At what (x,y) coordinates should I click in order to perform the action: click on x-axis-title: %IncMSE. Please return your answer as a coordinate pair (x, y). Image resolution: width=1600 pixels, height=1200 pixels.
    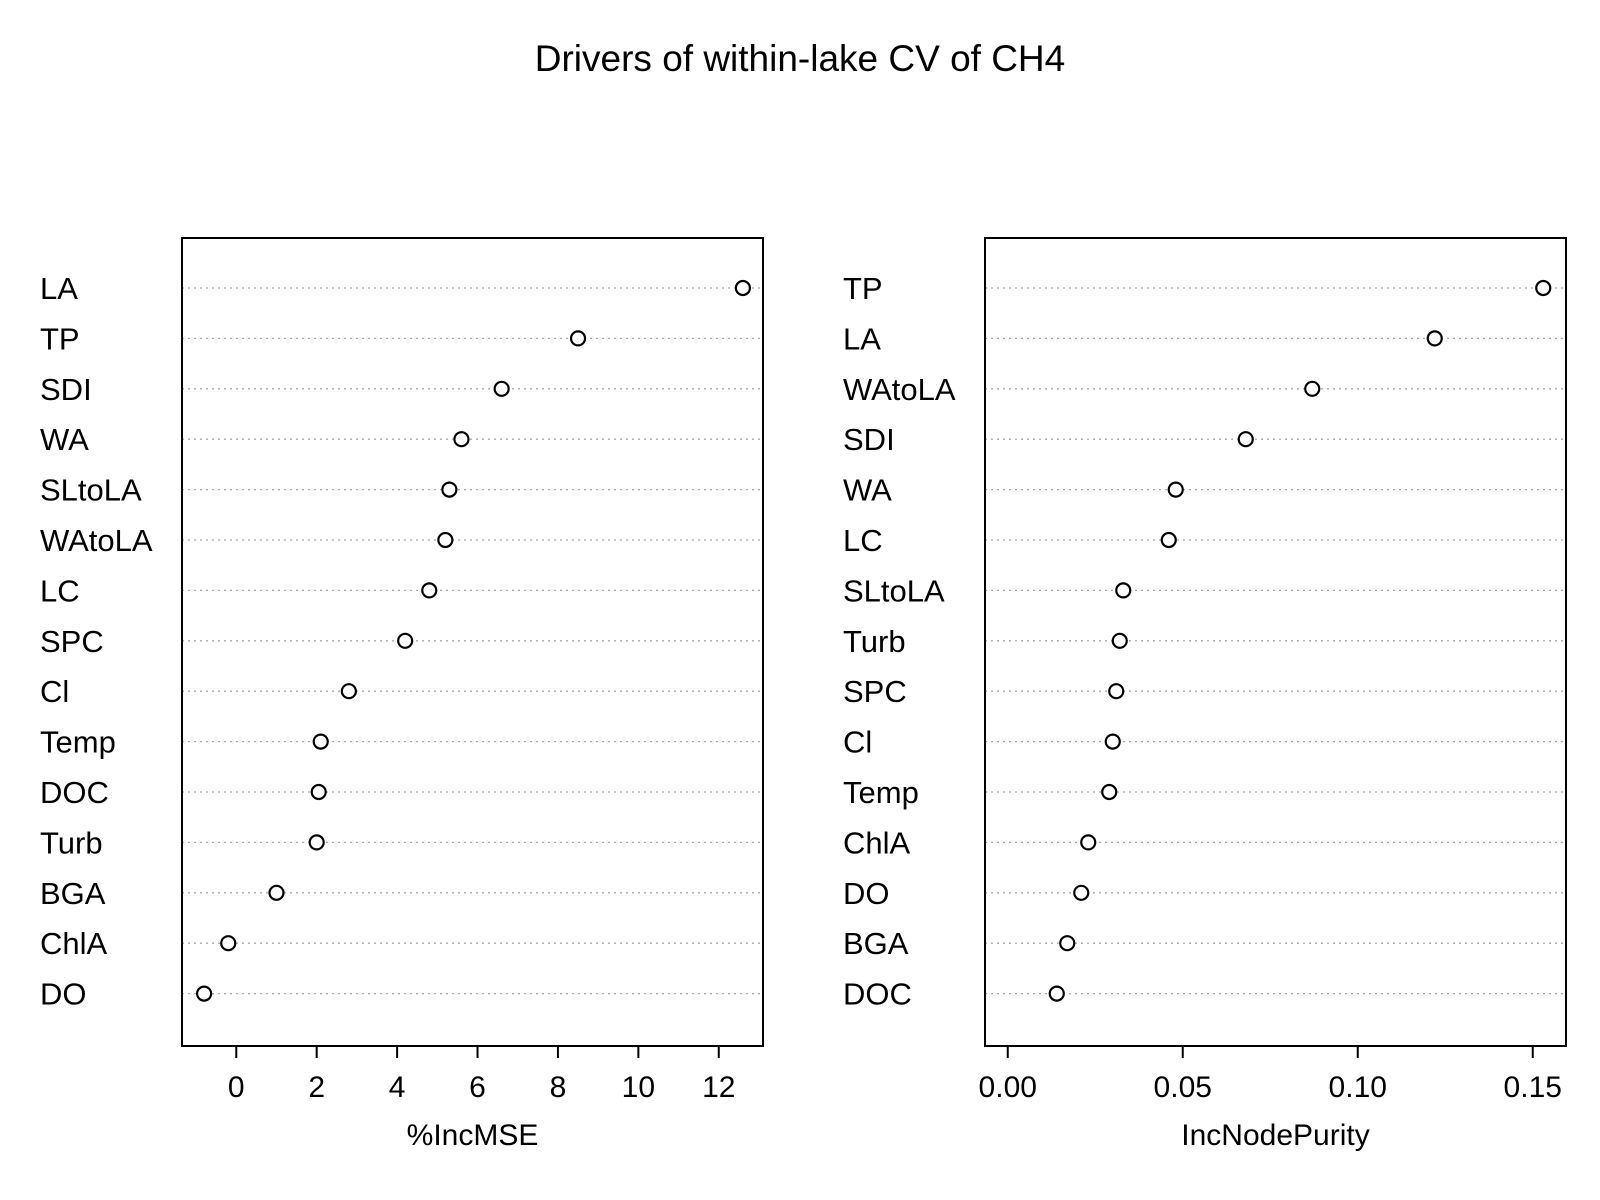
    Looking at the image, I should click on (473, 1135).